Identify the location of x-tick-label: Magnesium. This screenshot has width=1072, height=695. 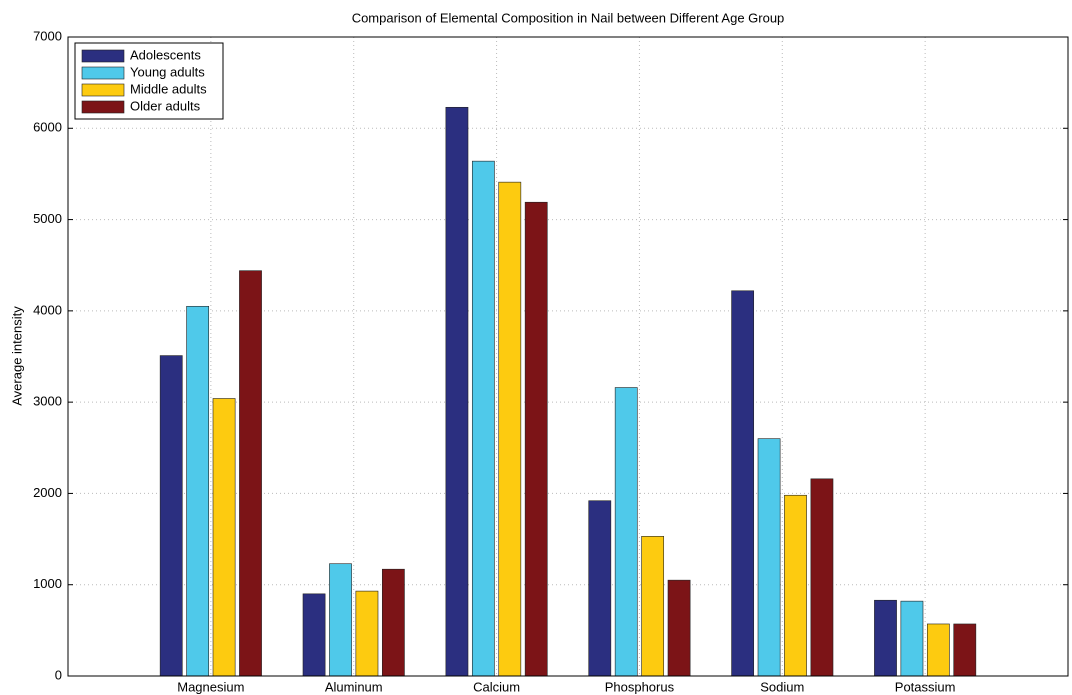
(210, 686).